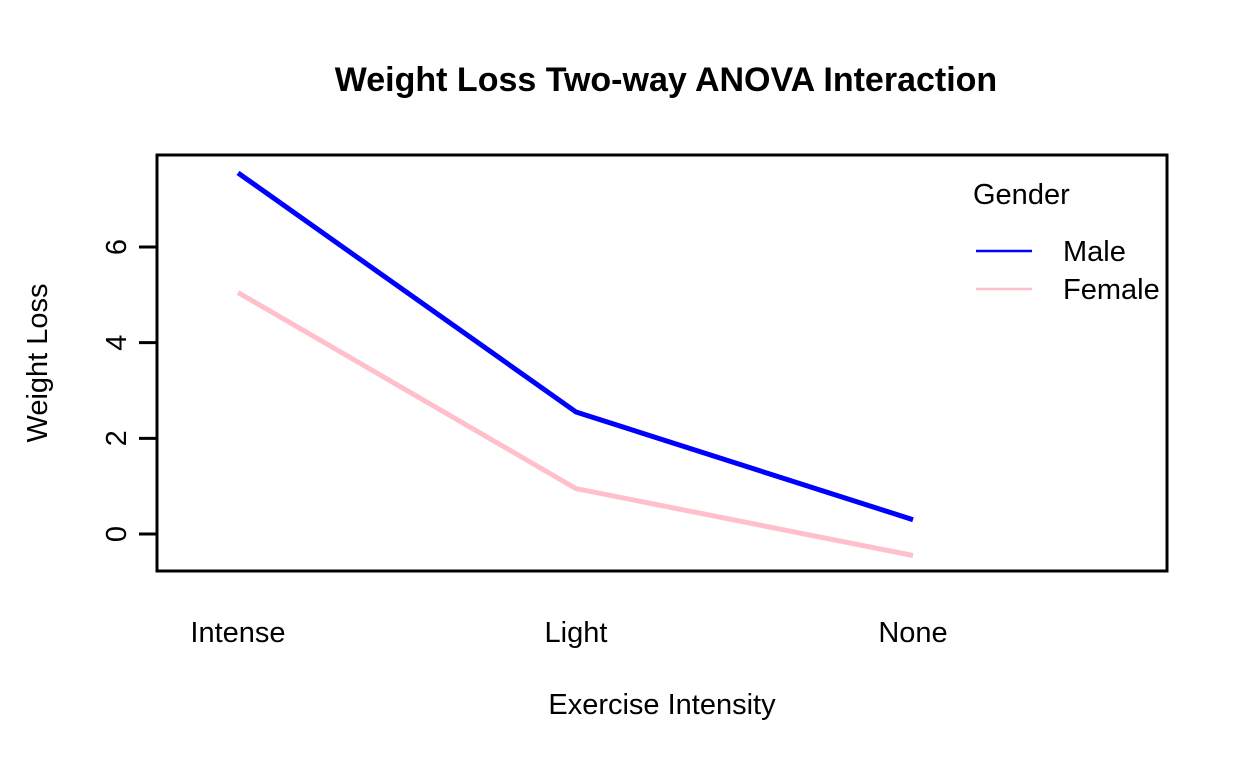 The height and width of the screenshot is (768, 1248). What do you see at coordinates (666, 80) in the screenshot?
I see `chart-title: Weight Loss Two-way ANOVA Interaction` at bounding box center [666, 80].